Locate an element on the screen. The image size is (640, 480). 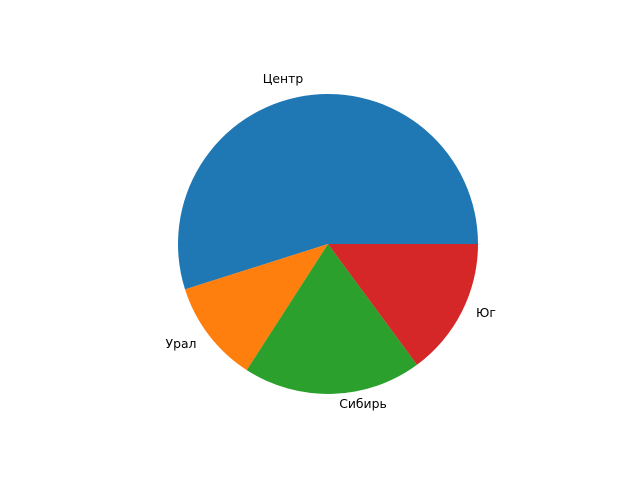
wedge-label-sibir: Сибирь is located at coordinates (363, 403).